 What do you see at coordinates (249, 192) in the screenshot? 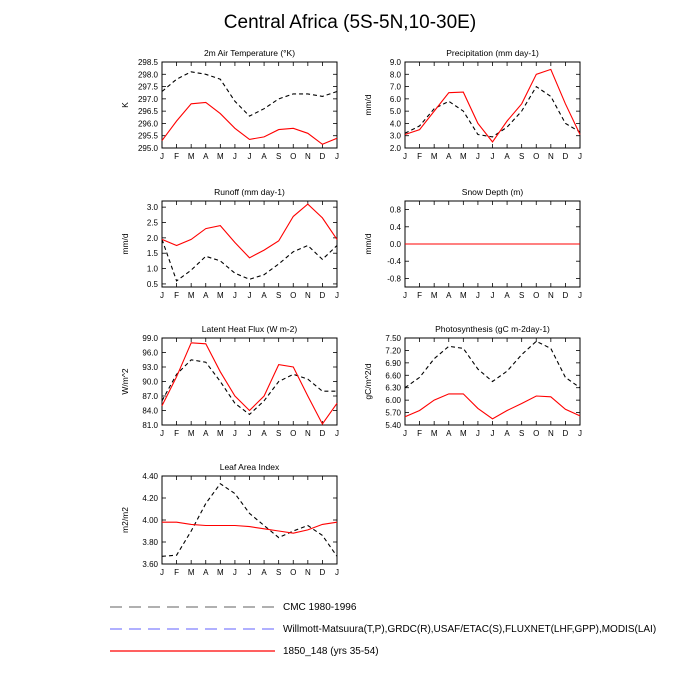
I see `chart-title: Runoff (mm day-1)` at bounding box center [249, 192].